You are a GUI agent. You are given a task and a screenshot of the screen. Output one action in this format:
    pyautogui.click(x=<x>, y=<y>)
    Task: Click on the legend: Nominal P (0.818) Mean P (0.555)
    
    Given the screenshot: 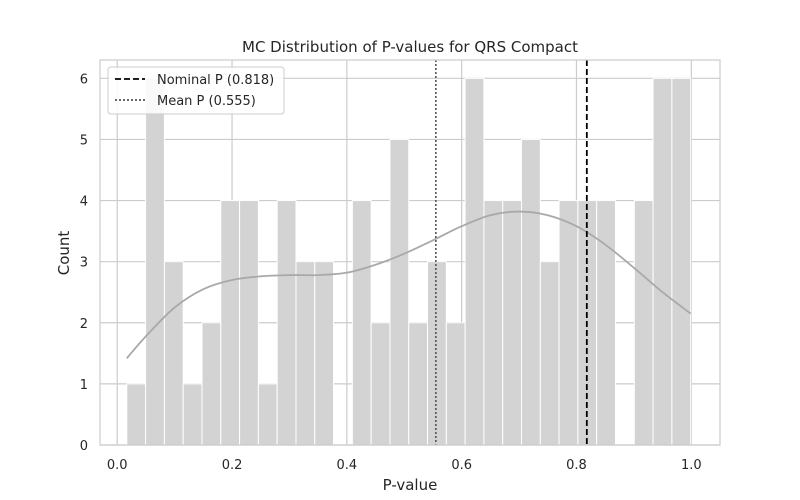 What is the action you would take?
    pyautogui.click(x=196, y=90)
    